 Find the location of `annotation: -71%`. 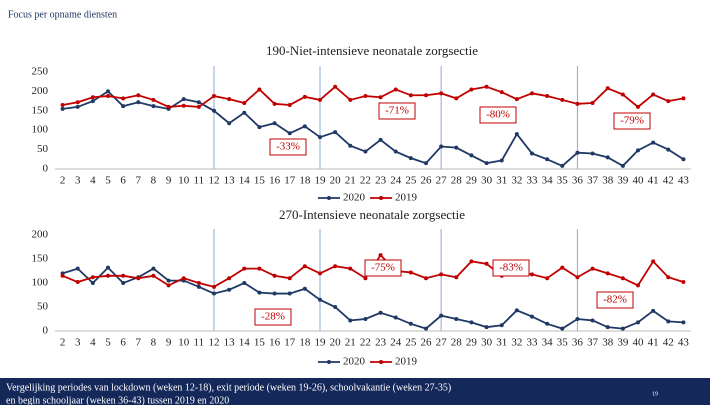

annotation: -71% is located at coordinates (397, 111).